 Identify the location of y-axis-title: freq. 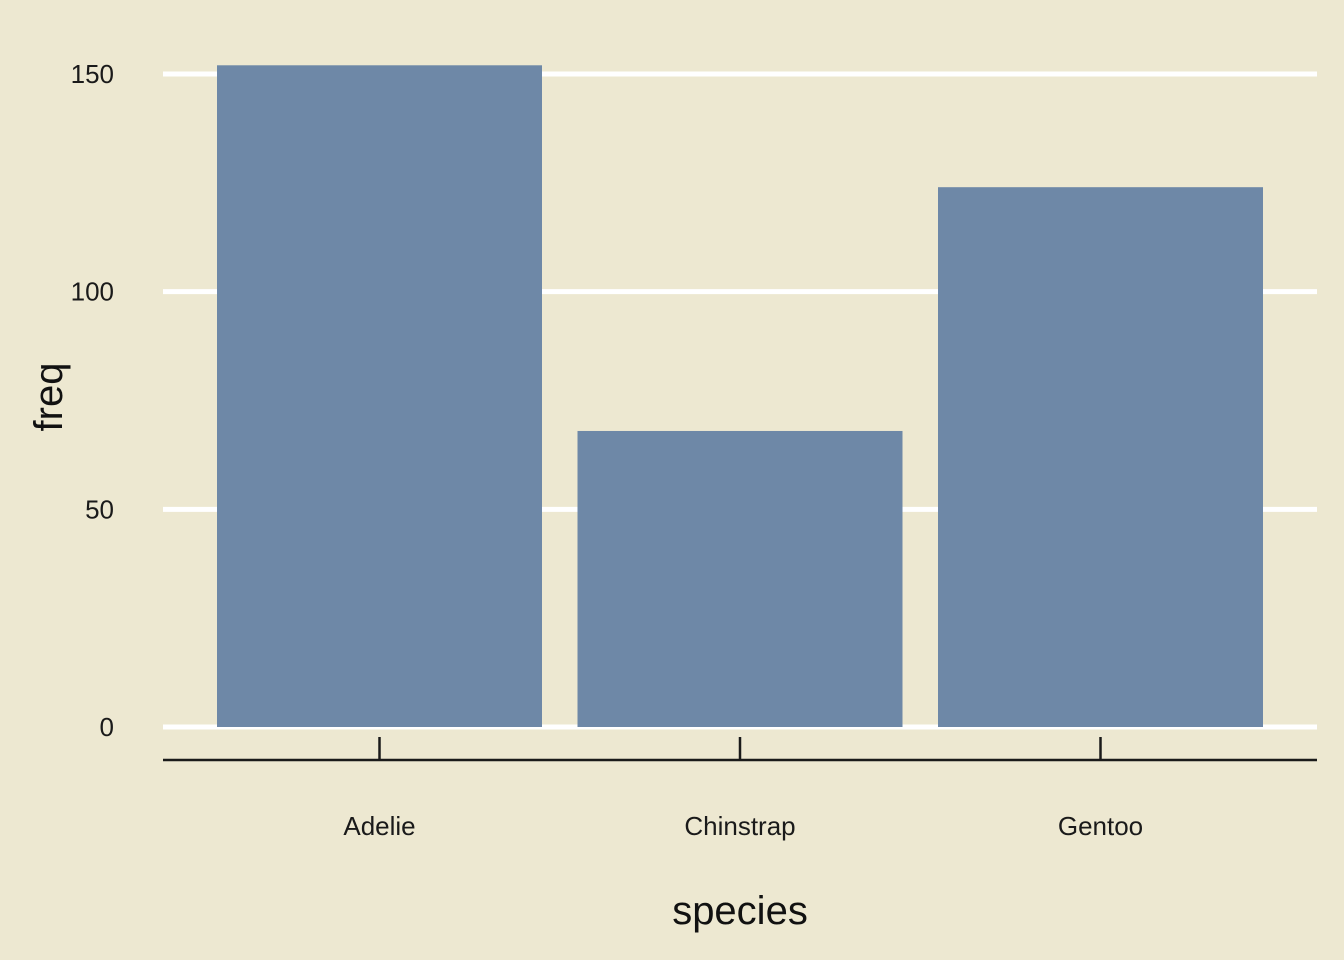
(49, 397).